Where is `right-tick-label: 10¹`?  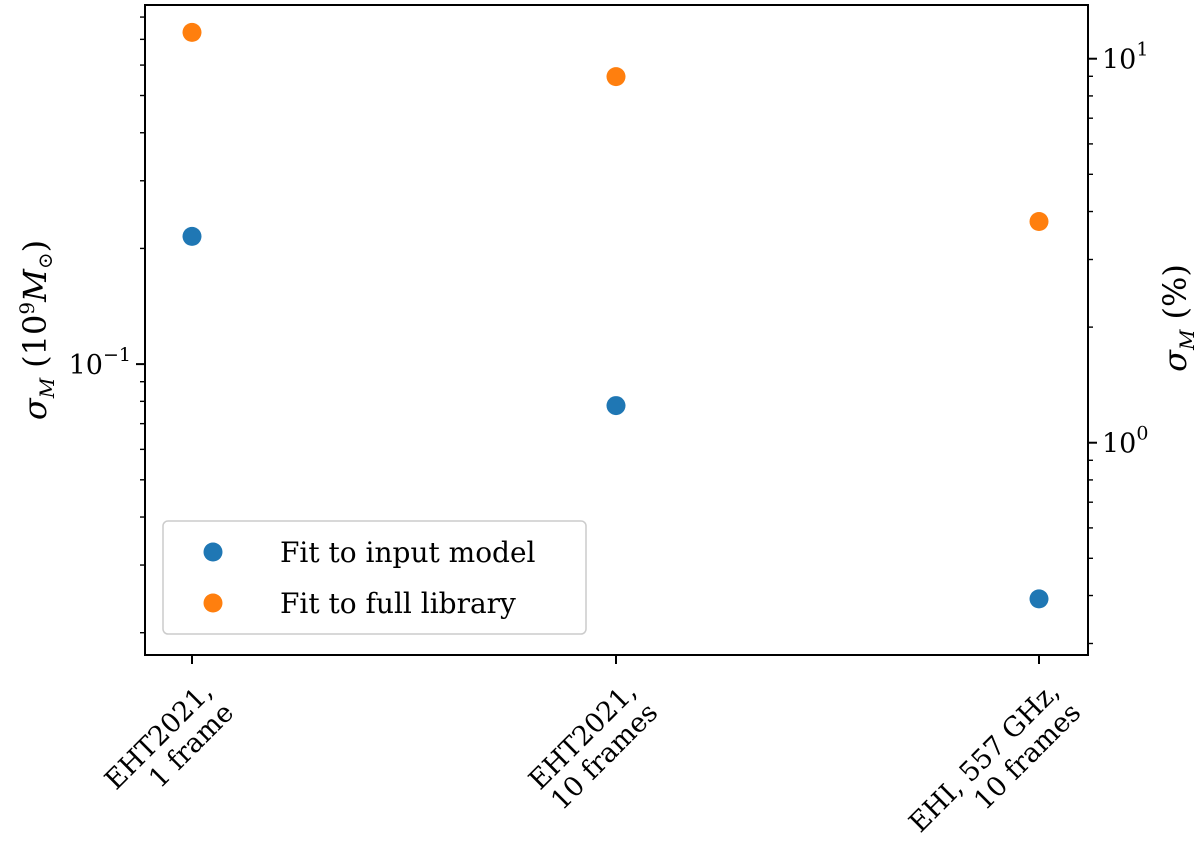 right-tick-label: 10¹ is located at coordinates (1125, 57).